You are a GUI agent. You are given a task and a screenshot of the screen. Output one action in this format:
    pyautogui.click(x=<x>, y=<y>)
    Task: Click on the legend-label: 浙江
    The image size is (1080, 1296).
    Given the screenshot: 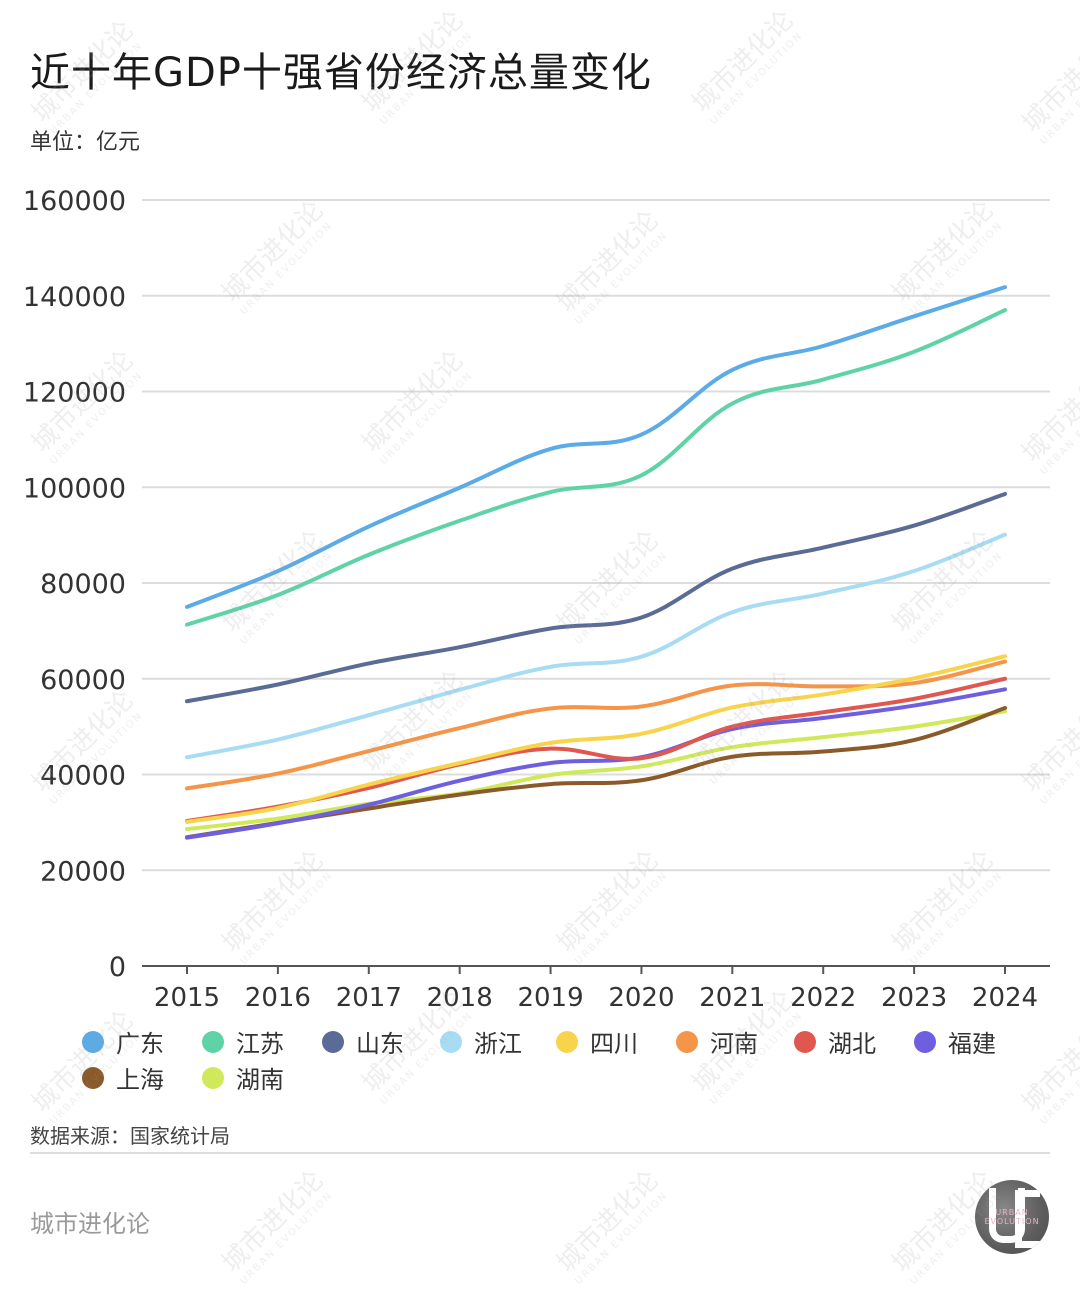 What is the action you would take?
    pyautogui.click(x=498, y=1044)
    